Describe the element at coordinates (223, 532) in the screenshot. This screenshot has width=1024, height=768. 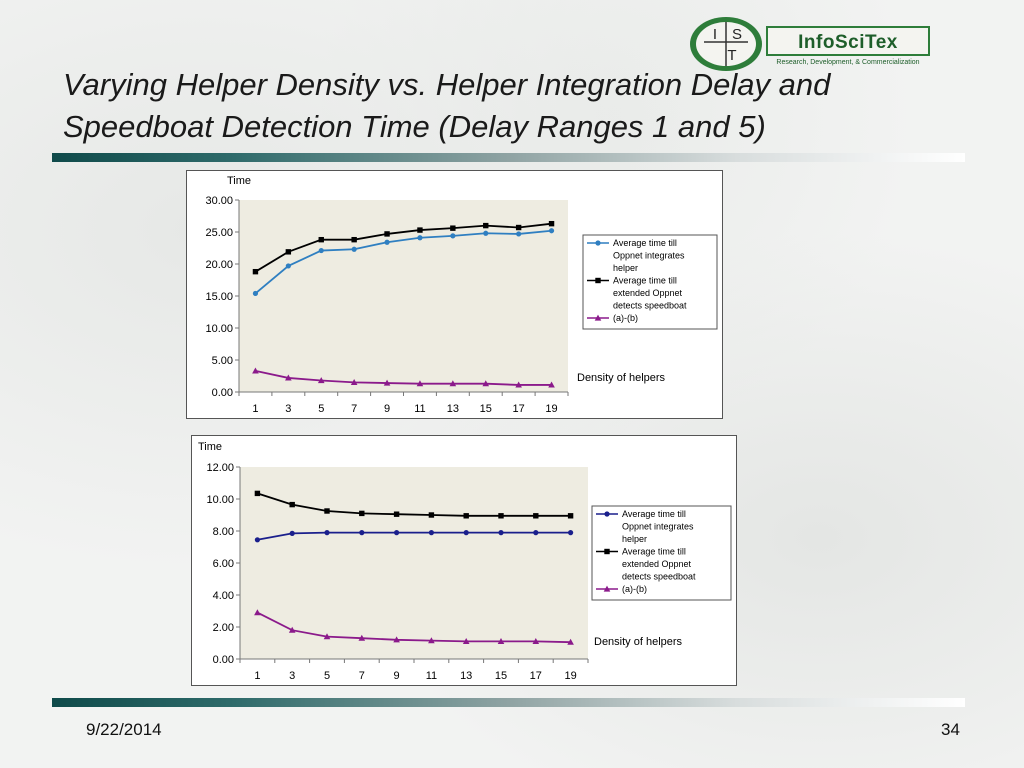
I see `y-tick-label: 8.00` at that location.